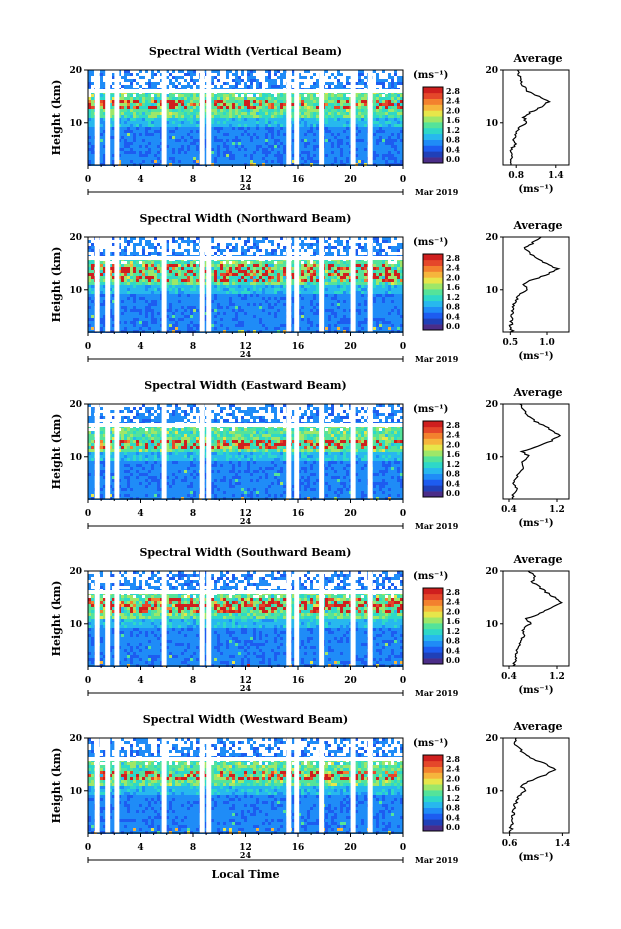 The height and width of the screenshot is (929, 621). What do you see at coordinates (491, 71) in the screenshot?
I see `average-y-tick-label: 20` at bounding box center [491, 71].